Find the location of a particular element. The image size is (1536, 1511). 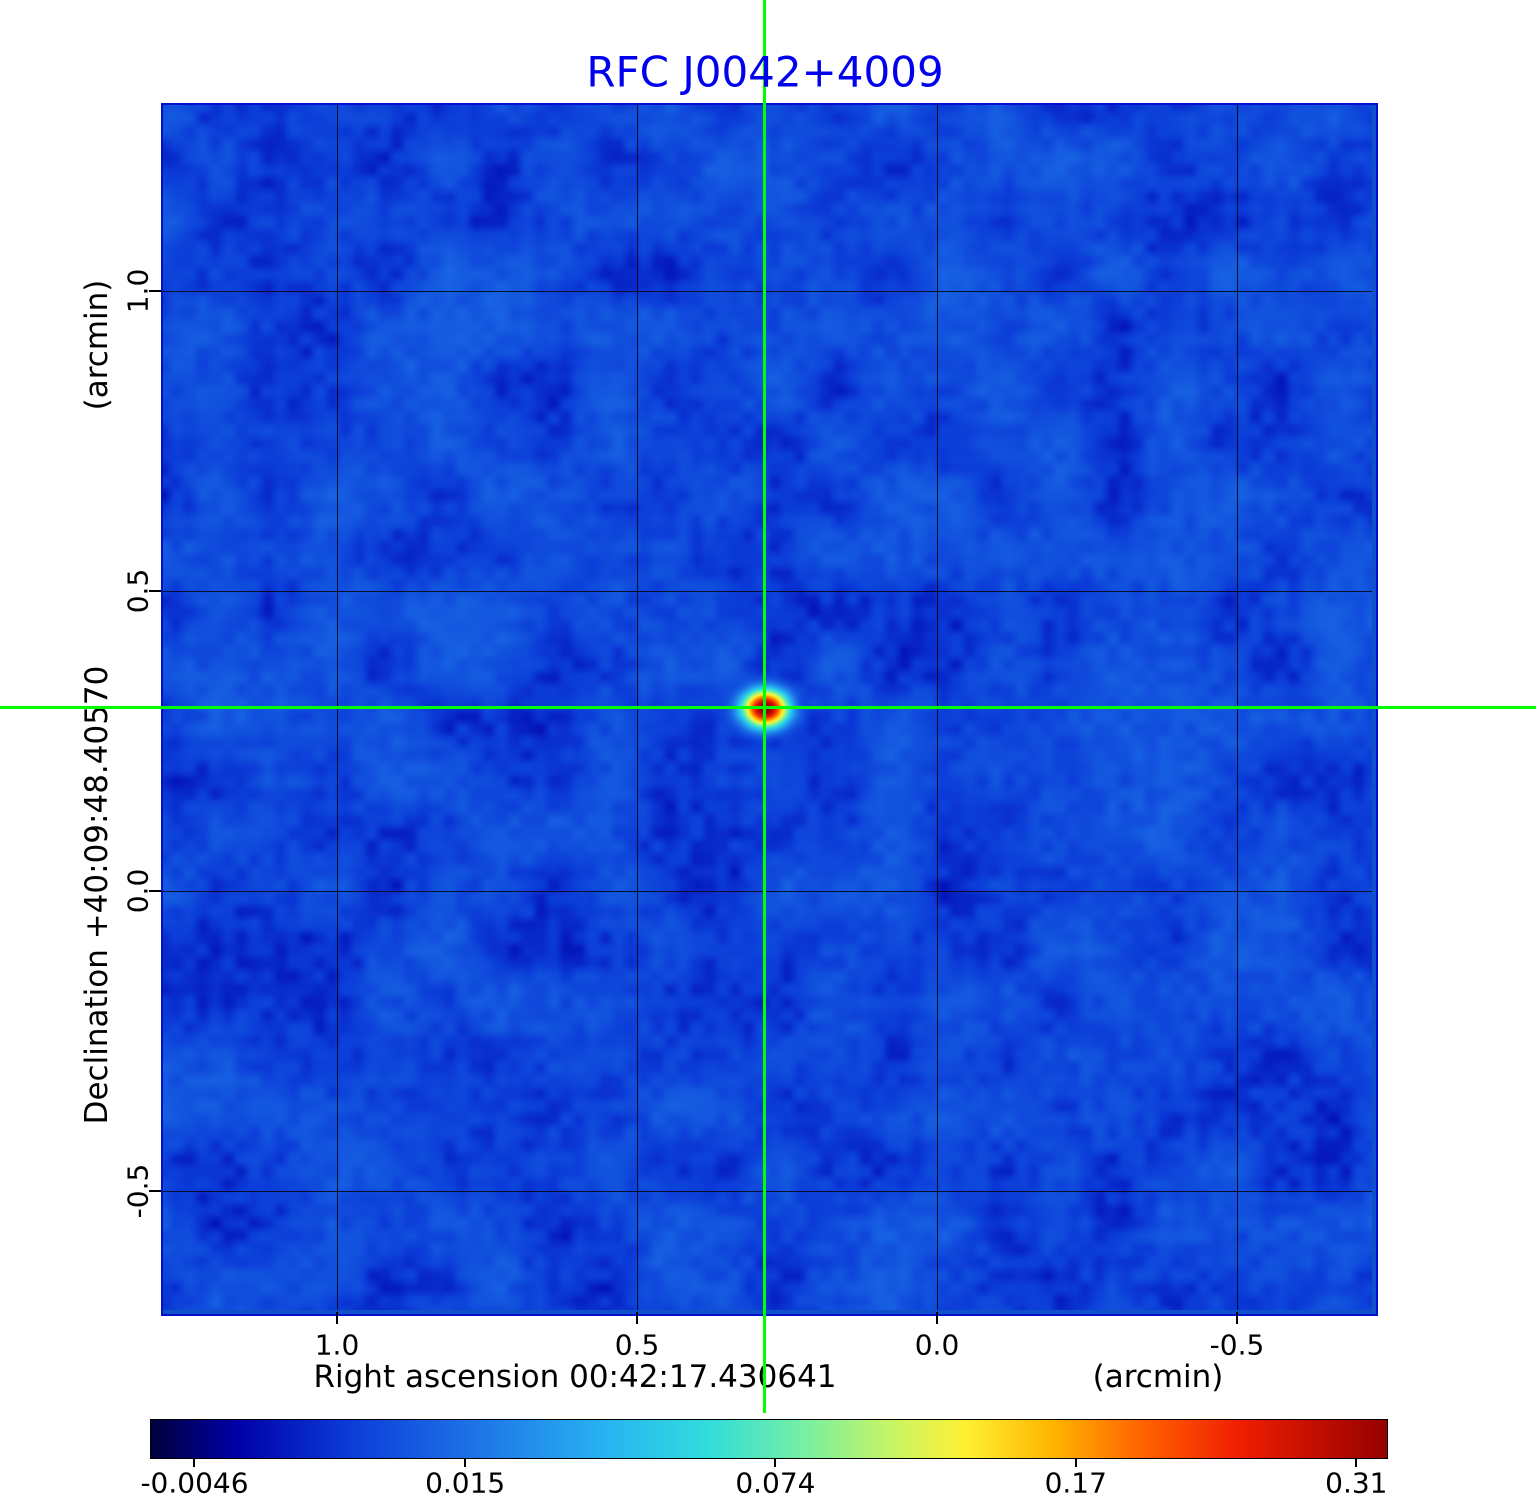

x-tick-label: 1.0 is located at coordinates (337, 1345).